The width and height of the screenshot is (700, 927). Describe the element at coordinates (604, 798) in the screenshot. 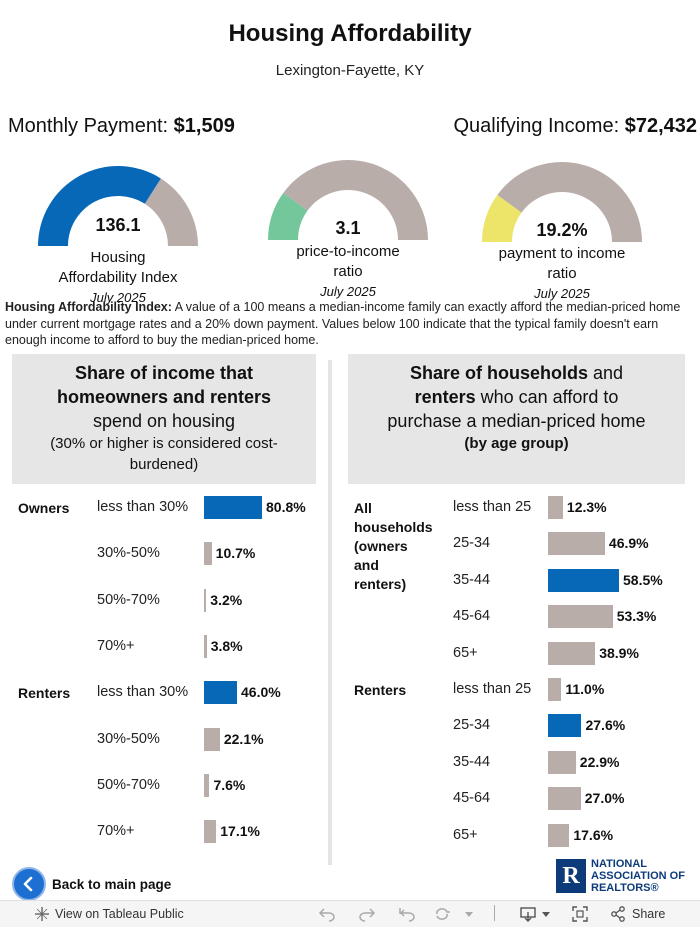

I see `data-label: 27.0%` at that location.